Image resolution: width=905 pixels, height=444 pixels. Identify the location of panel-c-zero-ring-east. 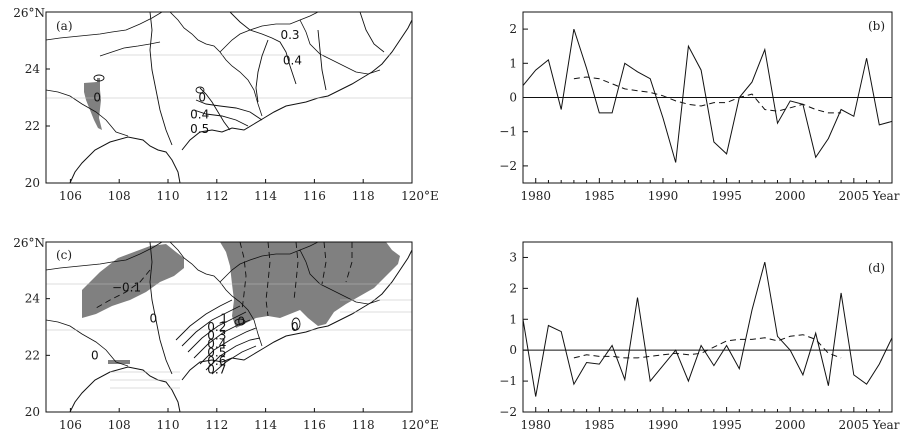
(296, 324).